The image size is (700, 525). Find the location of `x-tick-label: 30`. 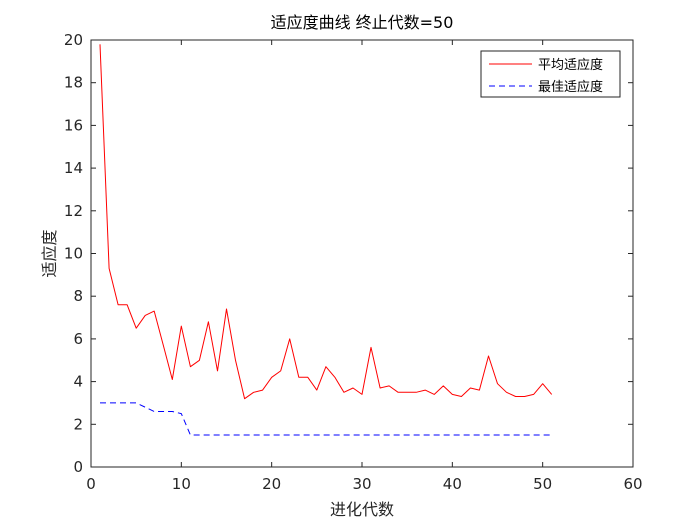

x-tick-label: 30 is located at coordinates (361, 484).